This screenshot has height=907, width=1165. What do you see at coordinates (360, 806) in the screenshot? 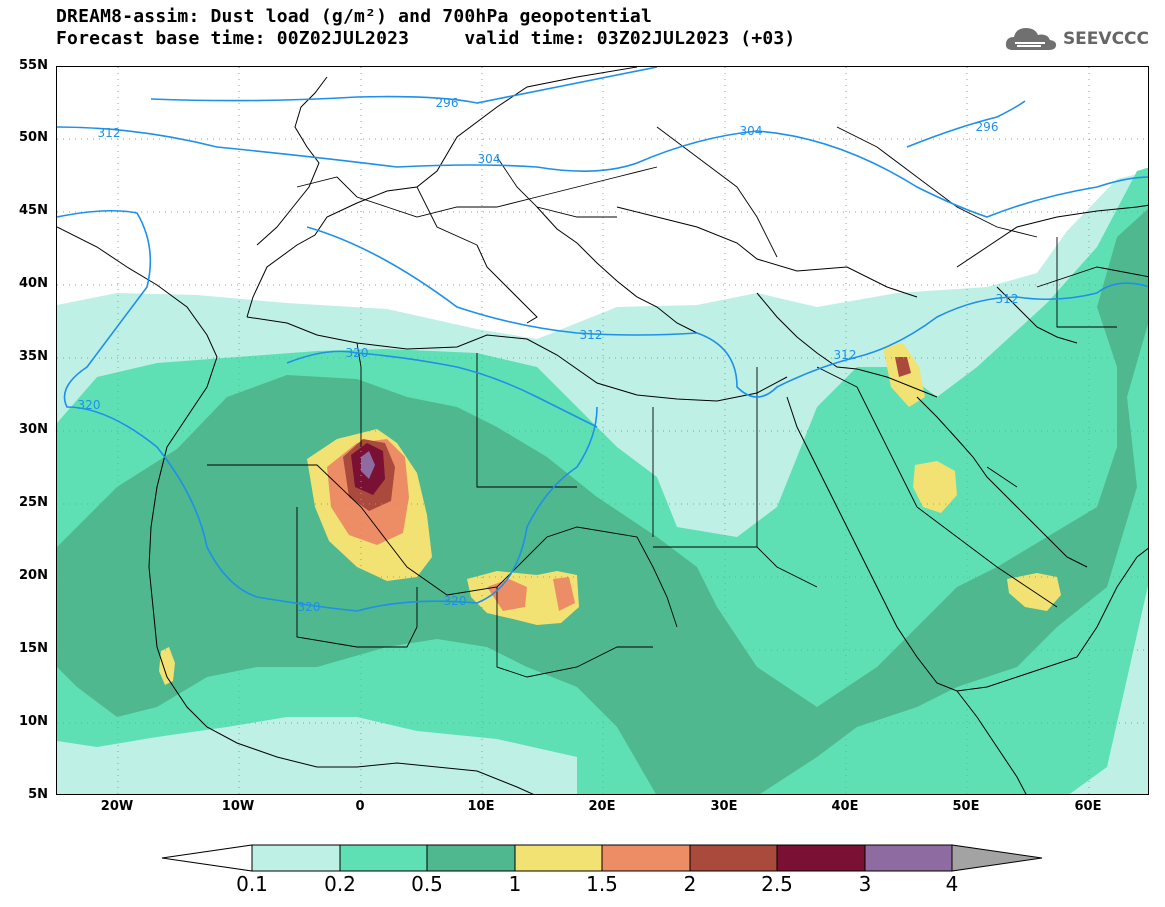
I see `lon-label: 0` at bounding box center [360, 806].